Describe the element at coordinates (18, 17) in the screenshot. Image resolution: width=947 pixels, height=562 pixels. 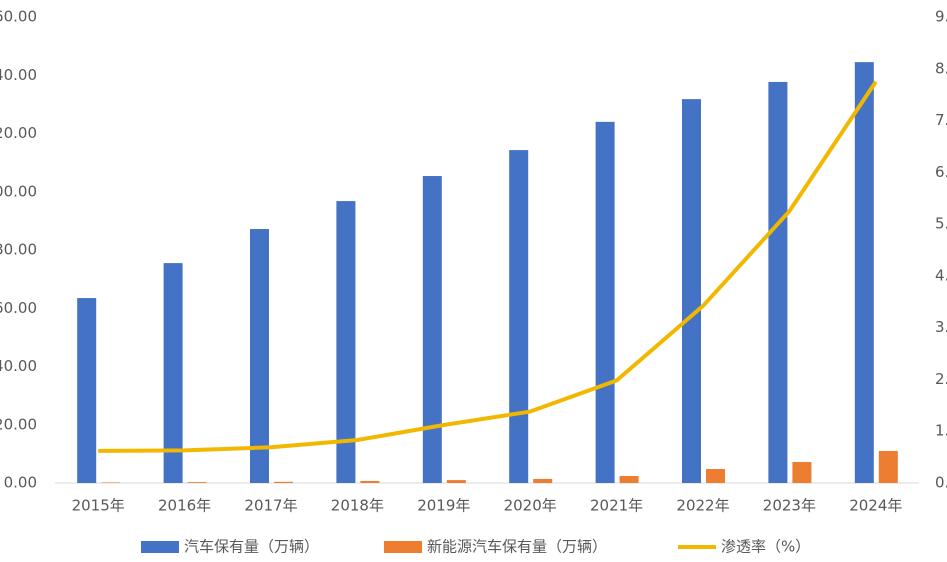
I see `y-tick-label: 160.00` at that location.